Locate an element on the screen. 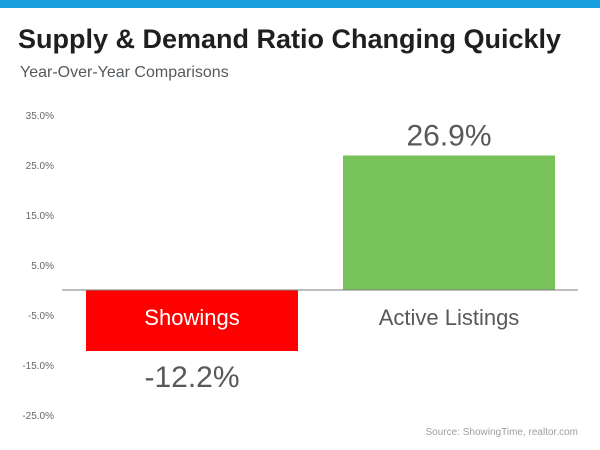  chart-title: Supply & Demand Ratio Changing Quickly is located at coordinates (290, 39).